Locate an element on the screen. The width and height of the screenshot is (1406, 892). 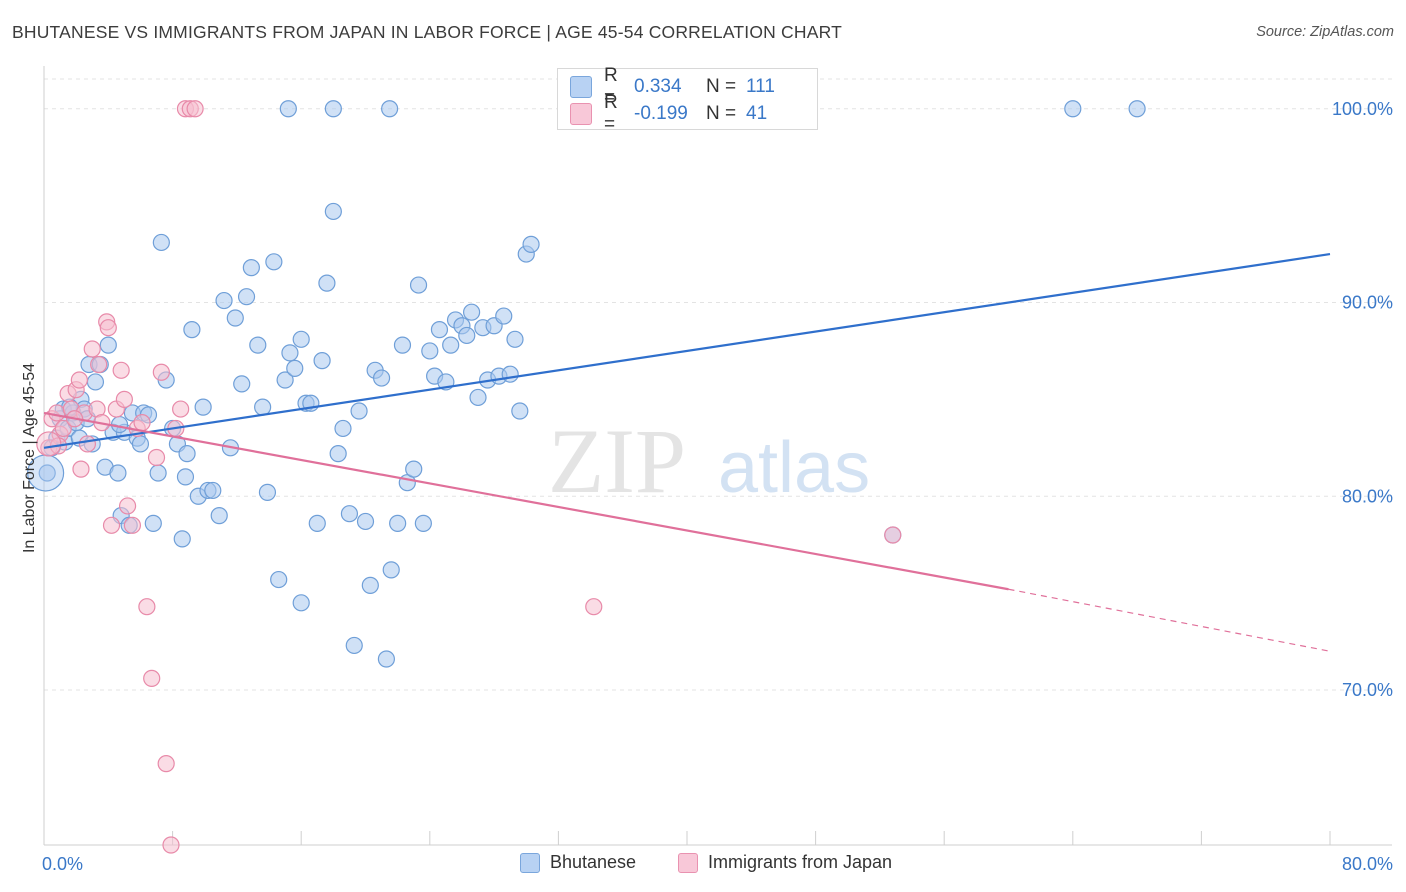
r-value: -0.199 is located at coordinates (661, 113).